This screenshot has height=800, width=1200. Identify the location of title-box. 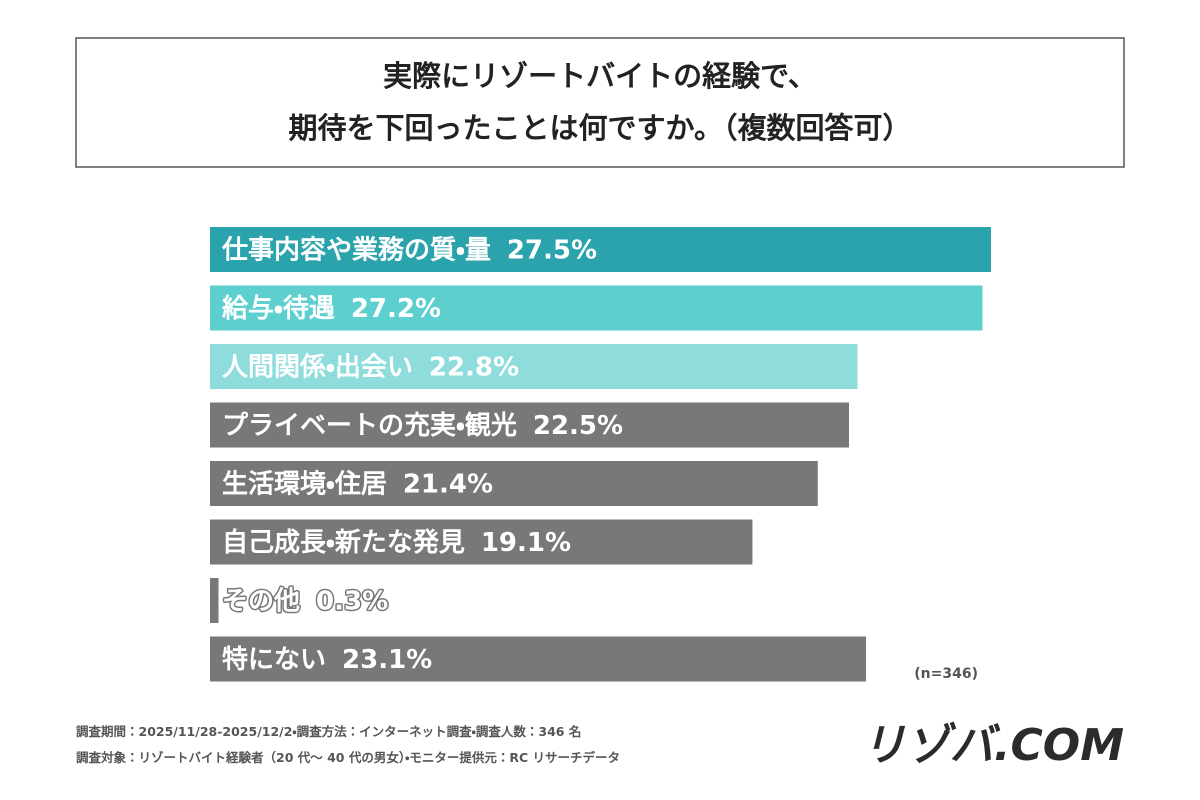
(600, 102).